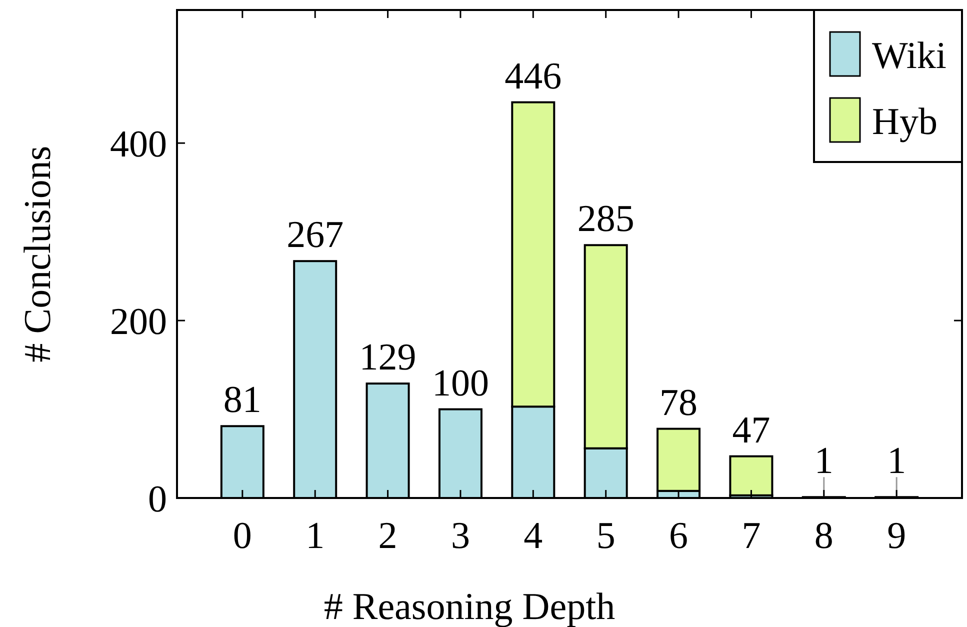 Image resolution: width=967 pixels, height=627 pixels. What do you see at coordinates (157, 499) in the screenshot?
I see `y-tick-label: 0` at bounding box center [157, 499].